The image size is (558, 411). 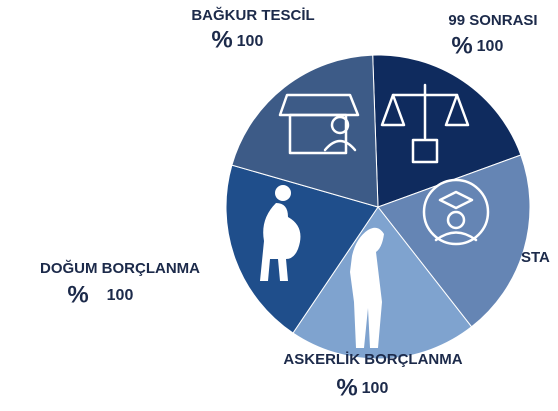 What do you see at coordinates (456, 212) in the screenshot?
I see `graduate-icon` at bounding box center [456, 212].